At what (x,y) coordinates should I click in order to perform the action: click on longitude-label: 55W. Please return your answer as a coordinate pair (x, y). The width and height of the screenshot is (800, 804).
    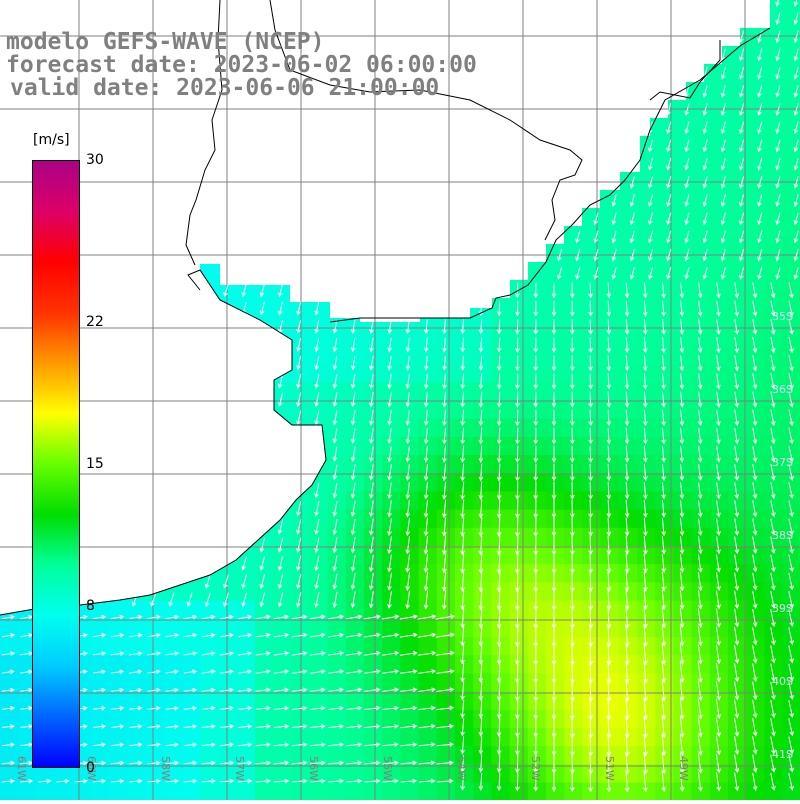
    Looking at the image, I should click on (387, 768).